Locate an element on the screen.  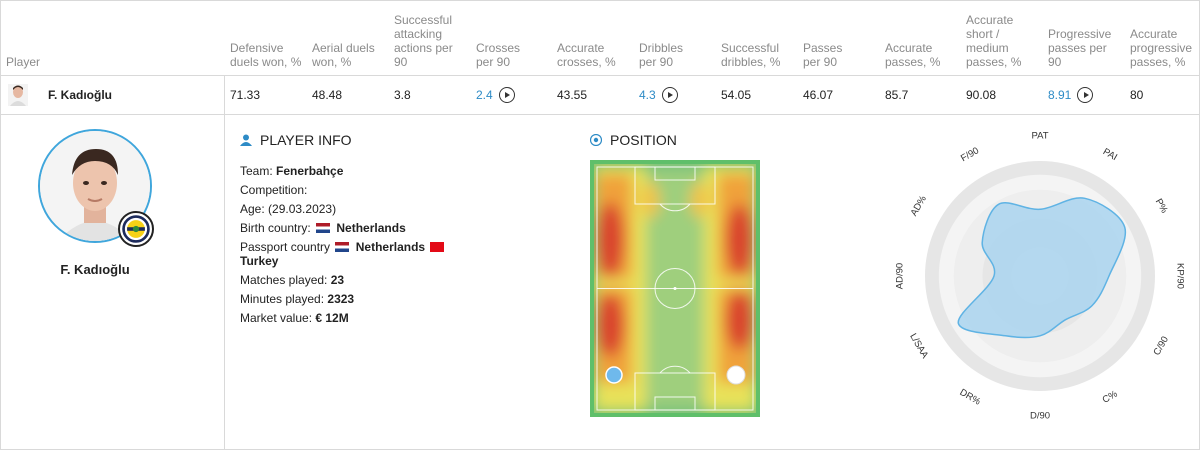
user-icon is located at coordinates (246, 140).